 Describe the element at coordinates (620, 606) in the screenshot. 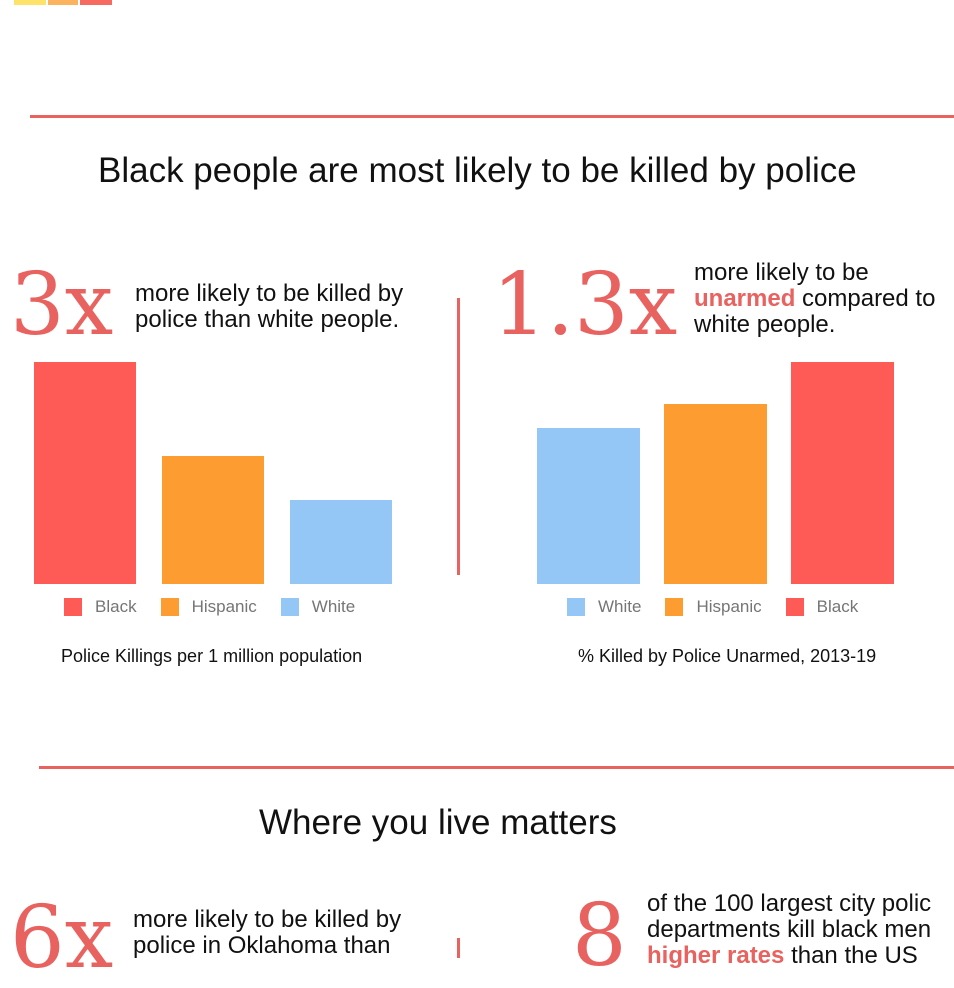

I see `chart2-legend-label-white: White` at that location.